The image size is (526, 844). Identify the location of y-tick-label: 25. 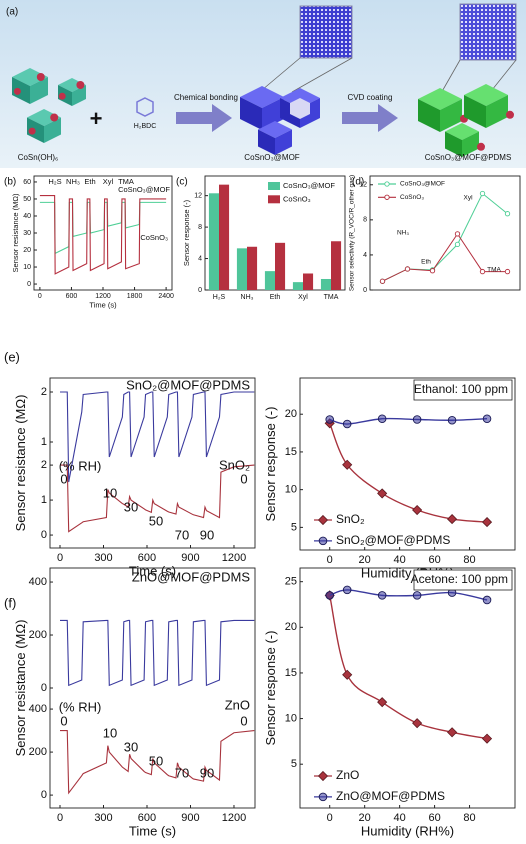
(291, 582).